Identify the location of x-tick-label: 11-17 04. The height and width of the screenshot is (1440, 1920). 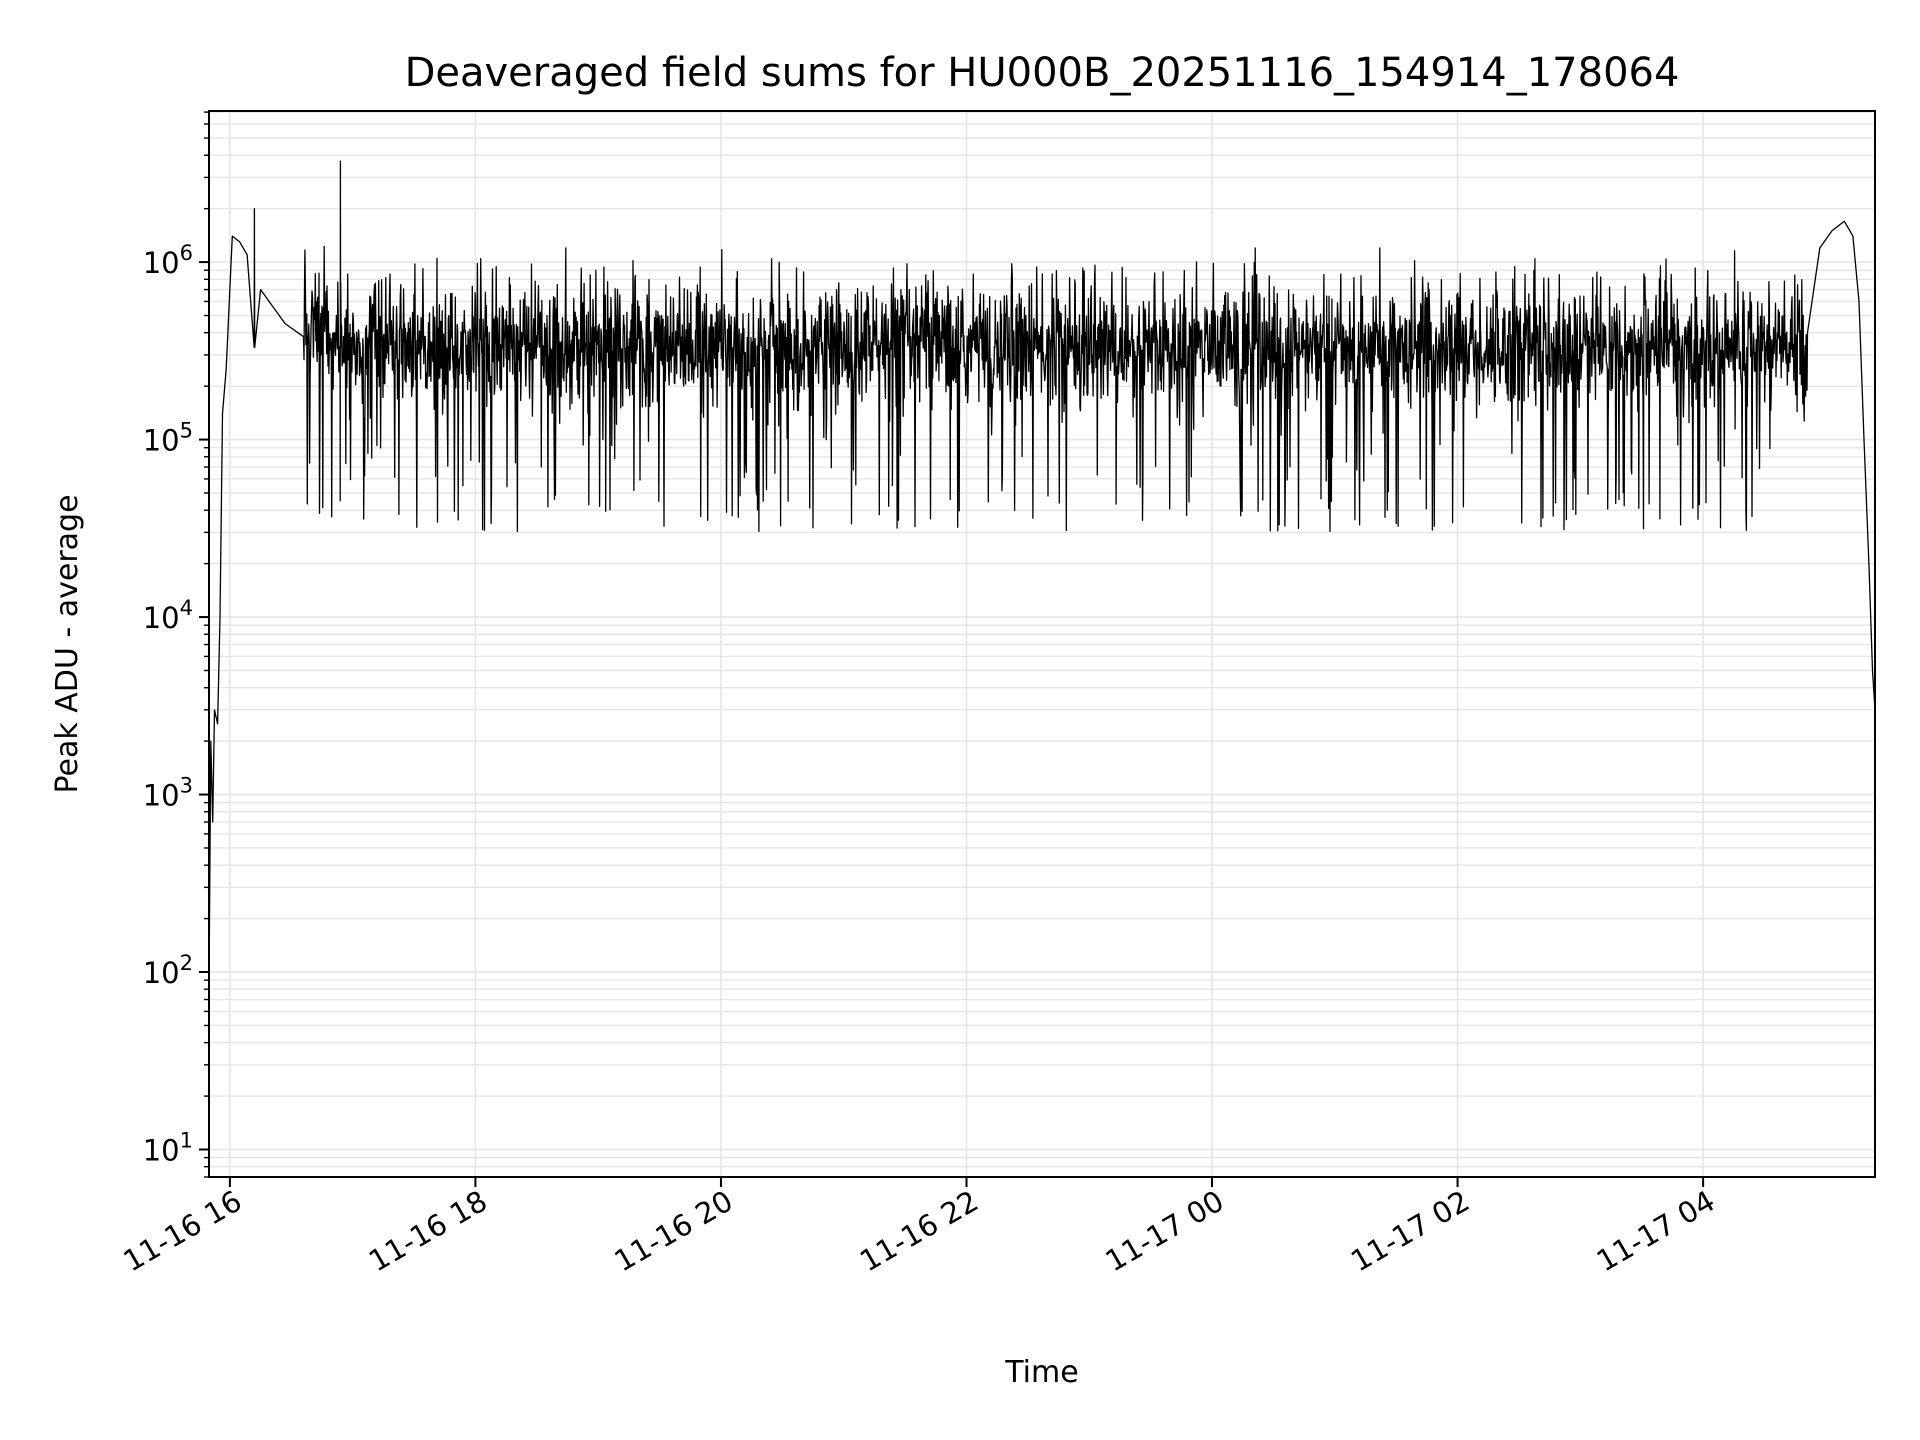
(1656, 1231).